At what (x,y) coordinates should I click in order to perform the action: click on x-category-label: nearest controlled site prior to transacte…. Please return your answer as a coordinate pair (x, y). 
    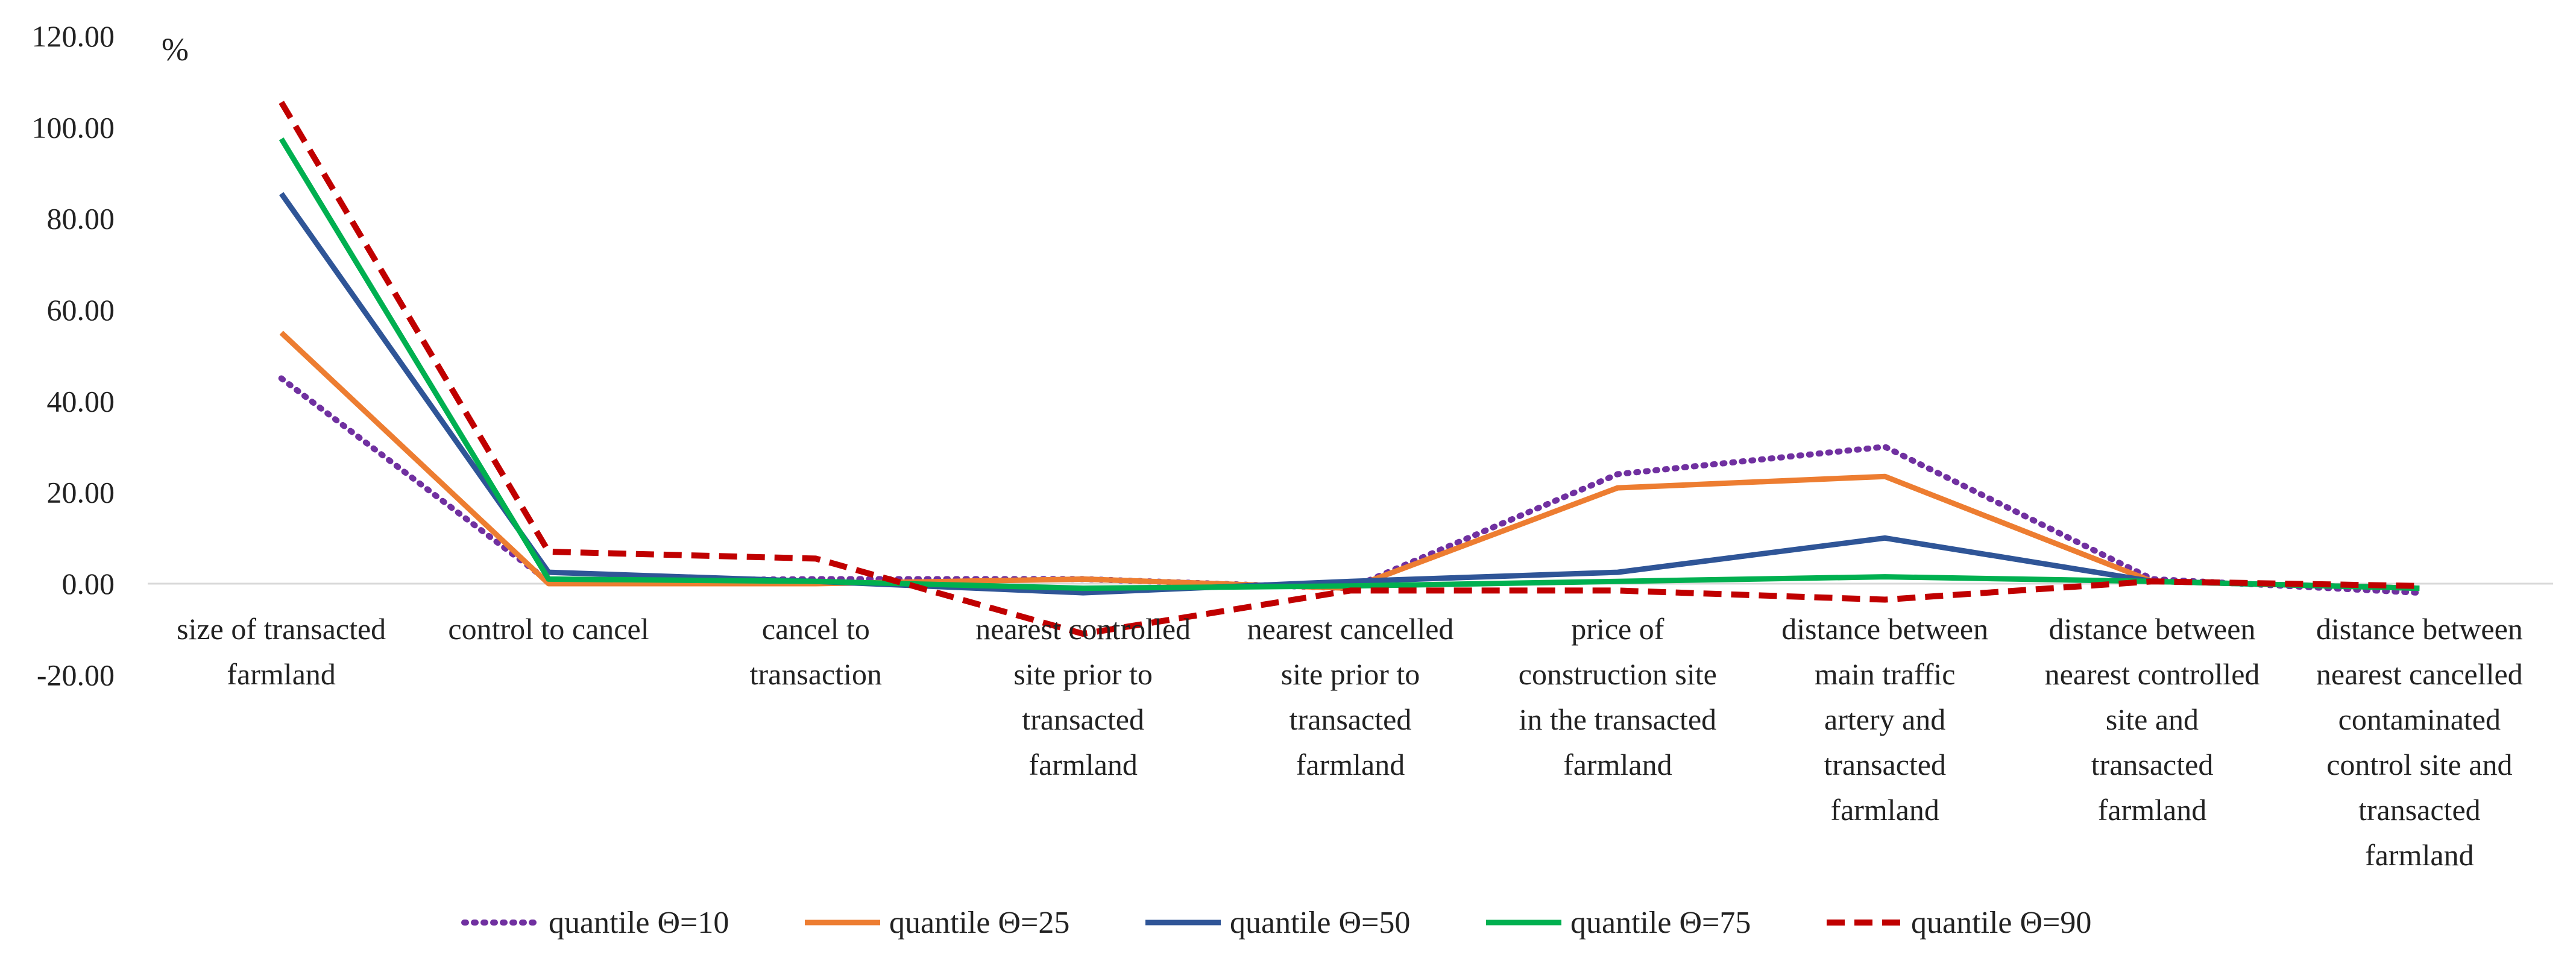
    Looking at the image, I should click on (1083, 697).